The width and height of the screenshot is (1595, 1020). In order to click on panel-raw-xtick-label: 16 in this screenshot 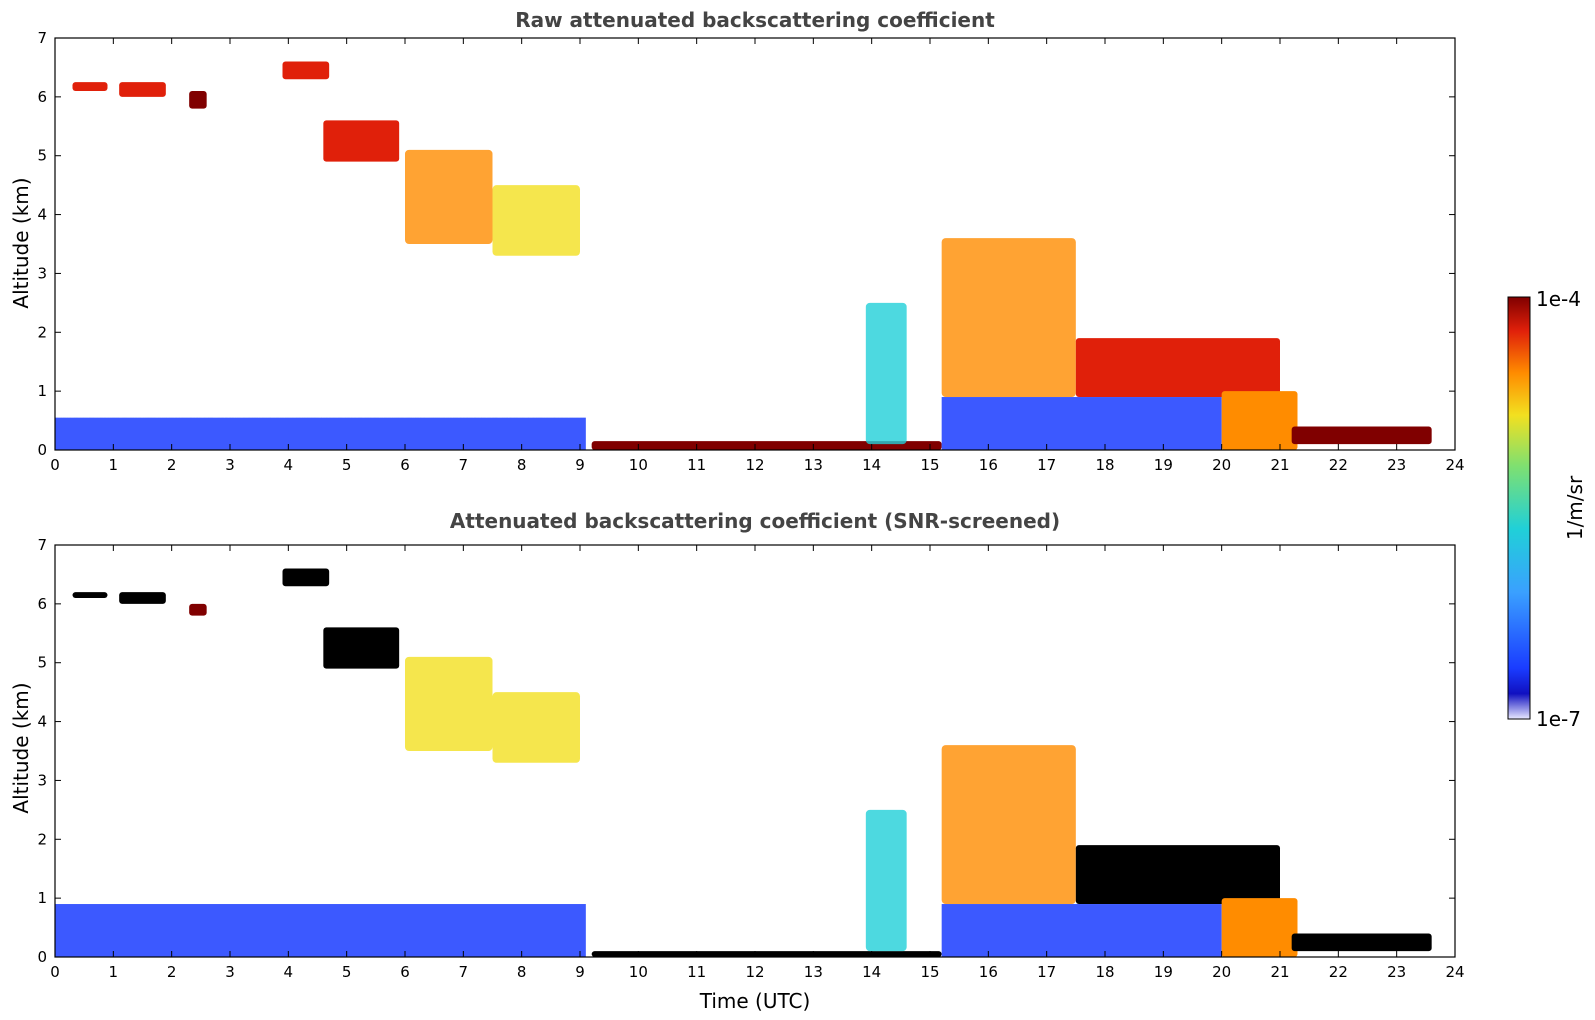, I will do `click(988, 465)`.